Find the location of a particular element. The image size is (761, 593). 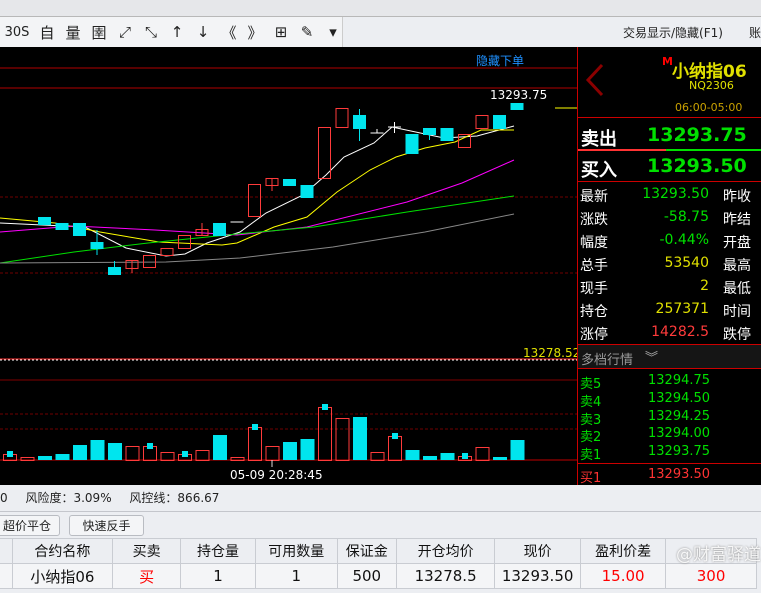

position-cell: 15.00 is located at coordinates (623, 576).